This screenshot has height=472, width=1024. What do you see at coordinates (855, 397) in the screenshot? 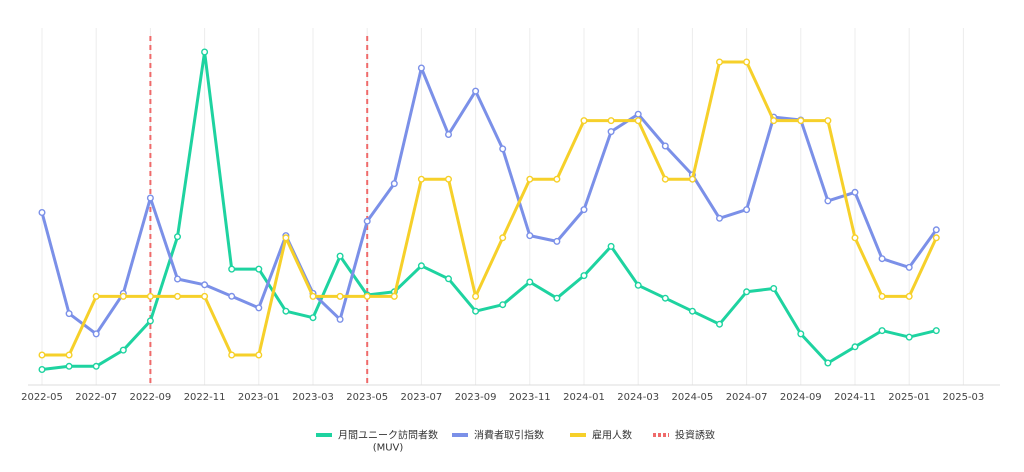
I see `x-tick-label: 2024-11` at bounding box center [855, 397].